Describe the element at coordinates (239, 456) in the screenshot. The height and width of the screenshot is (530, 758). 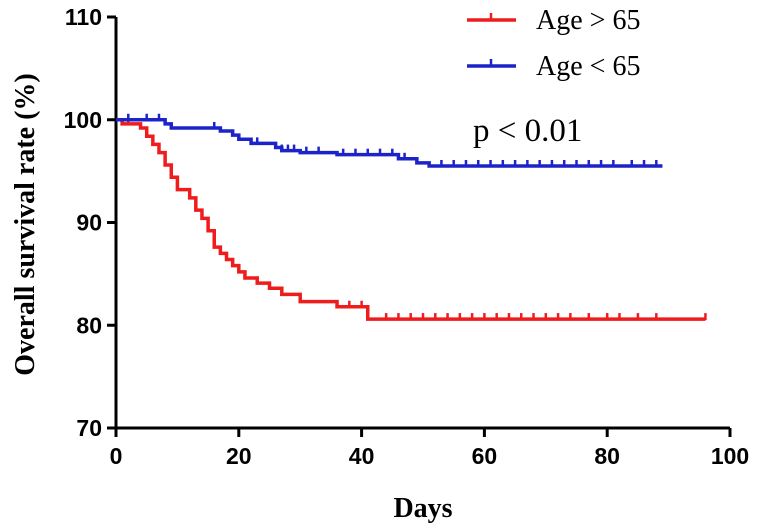
I see `x-tick-label: 20` at that location.